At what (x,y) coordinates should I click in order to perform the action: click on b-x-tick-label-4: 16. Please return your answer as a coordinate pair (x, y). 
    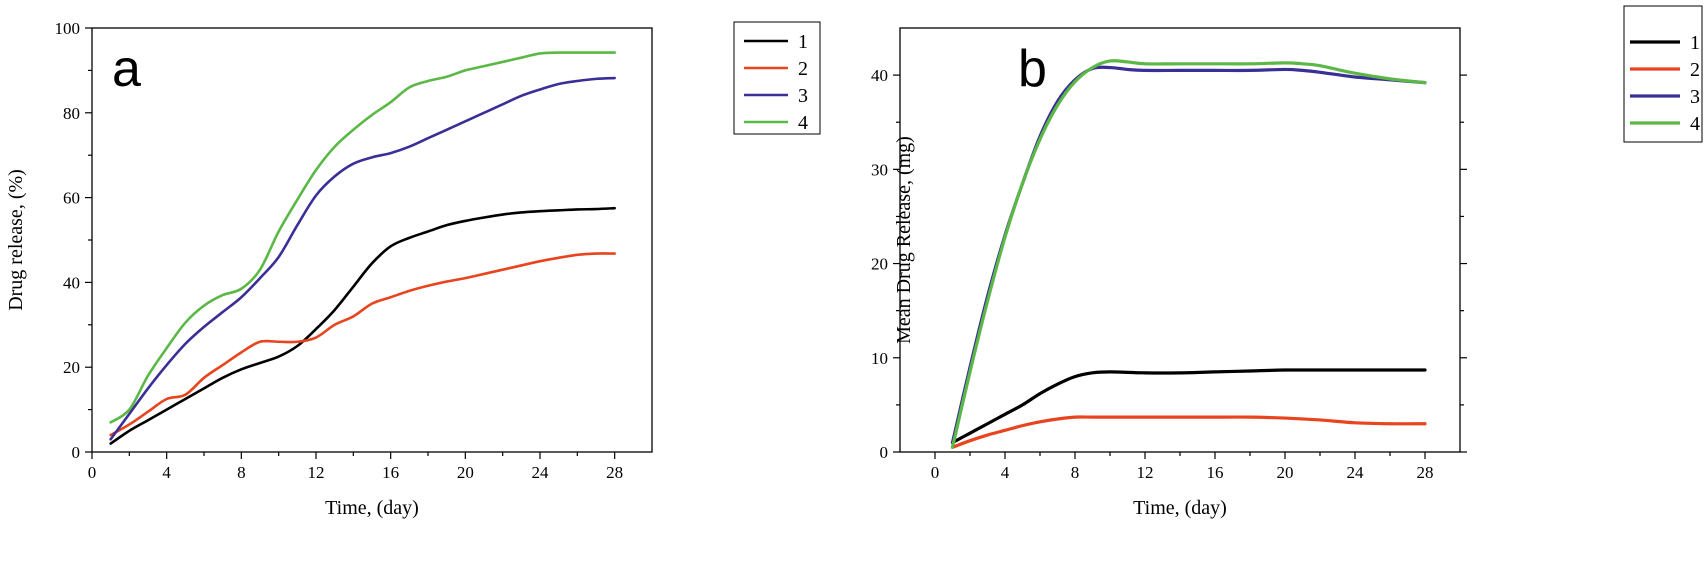
    Looking at the image, I should click on (1215, 472).